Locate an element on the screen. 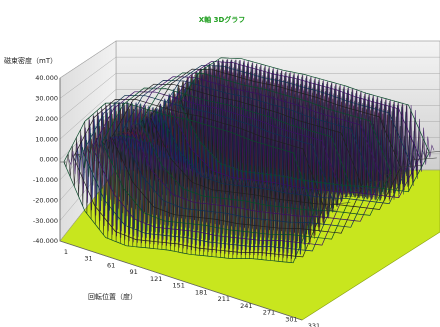  y-tick-label: -20.000 is located at coordinates (45, 200).